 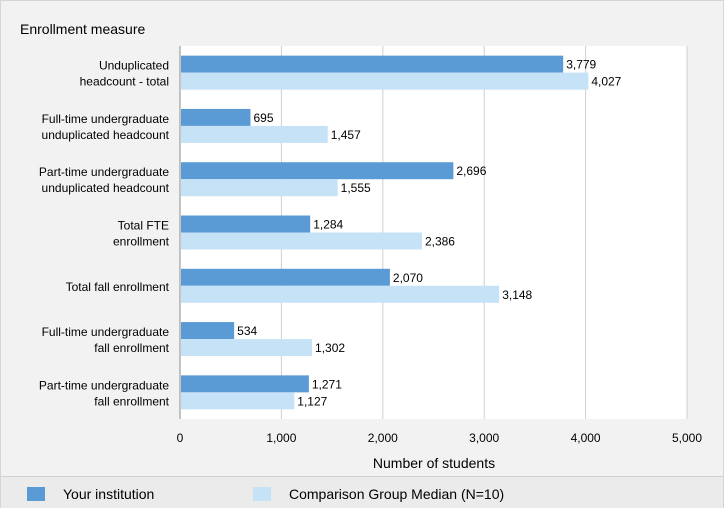 I want to click on bar-value-label: 1,271, so click(x=327, y=384).